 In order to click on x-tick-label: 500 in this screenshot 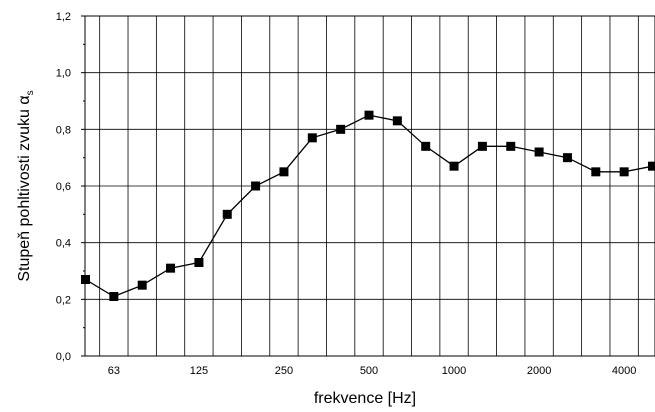, I will do `click(369, 371)`.